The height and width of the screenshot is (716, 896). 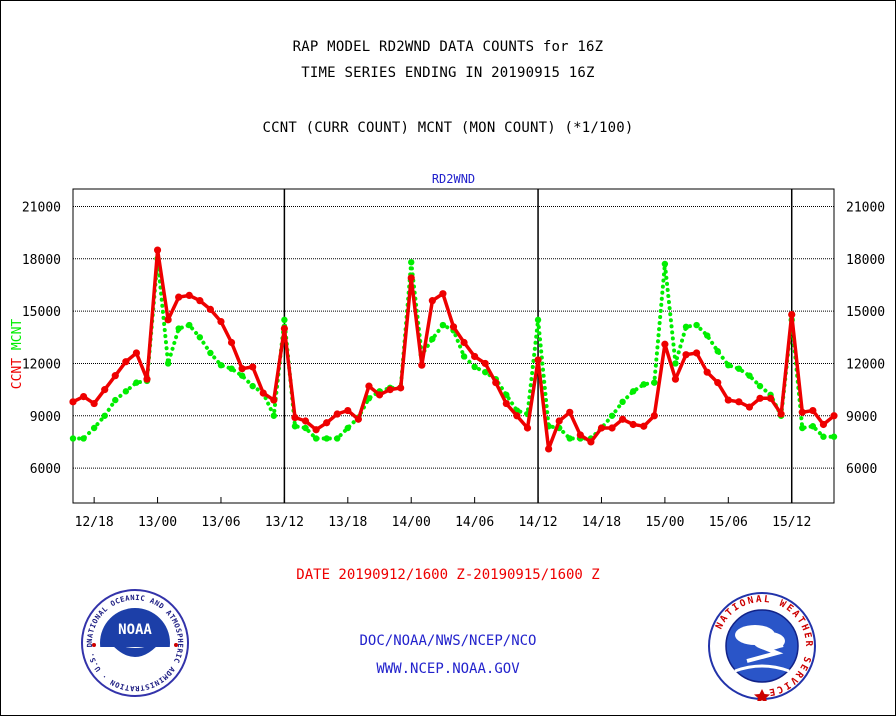 What do you see at coordinates (453, 179) in the screenshot?
I see `plot-title: RD2WND` at bounding box center [453, 179].